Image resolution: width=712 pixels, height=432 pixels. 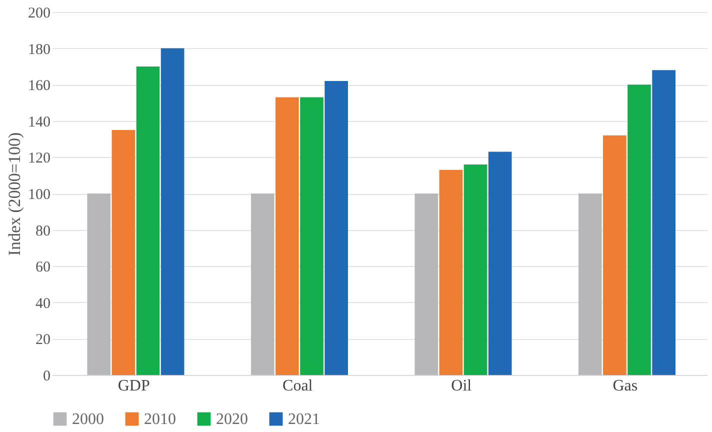 What do you see at coordinates (39, 195) in the screenshot?
I see `y-tick-label: 100` at bounding box center [39, 195].